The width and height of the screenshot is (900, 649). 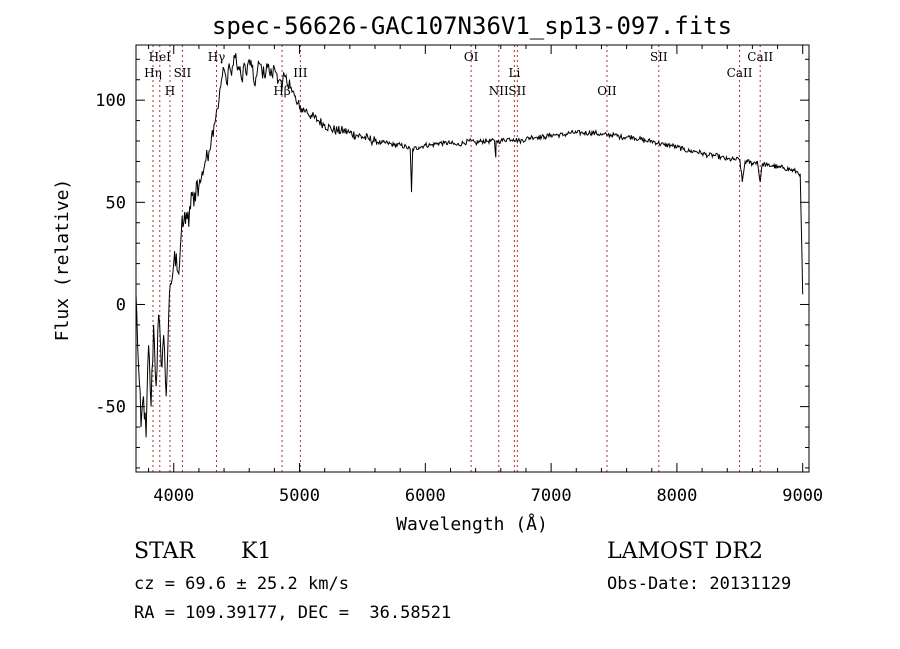 What do you see at coordinates (256, 551) in the screenshot?
I see `object-subclass: K1` at bounding box center [256, 551].